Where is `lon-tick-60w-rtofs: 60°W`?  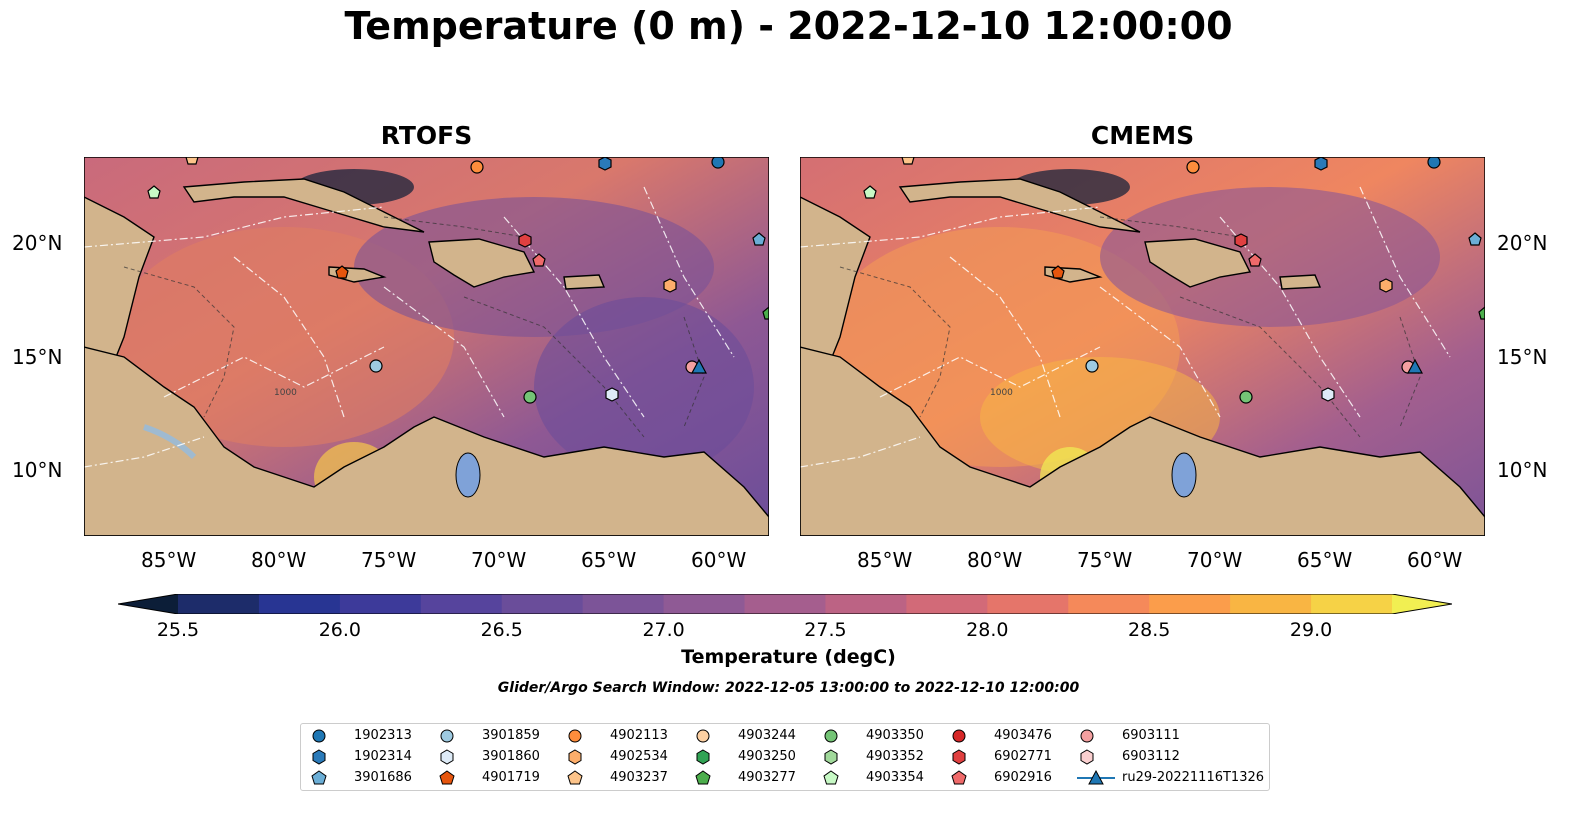
lon-tick-60w-rtofs: 60°W is located at coordinates (719, 560).